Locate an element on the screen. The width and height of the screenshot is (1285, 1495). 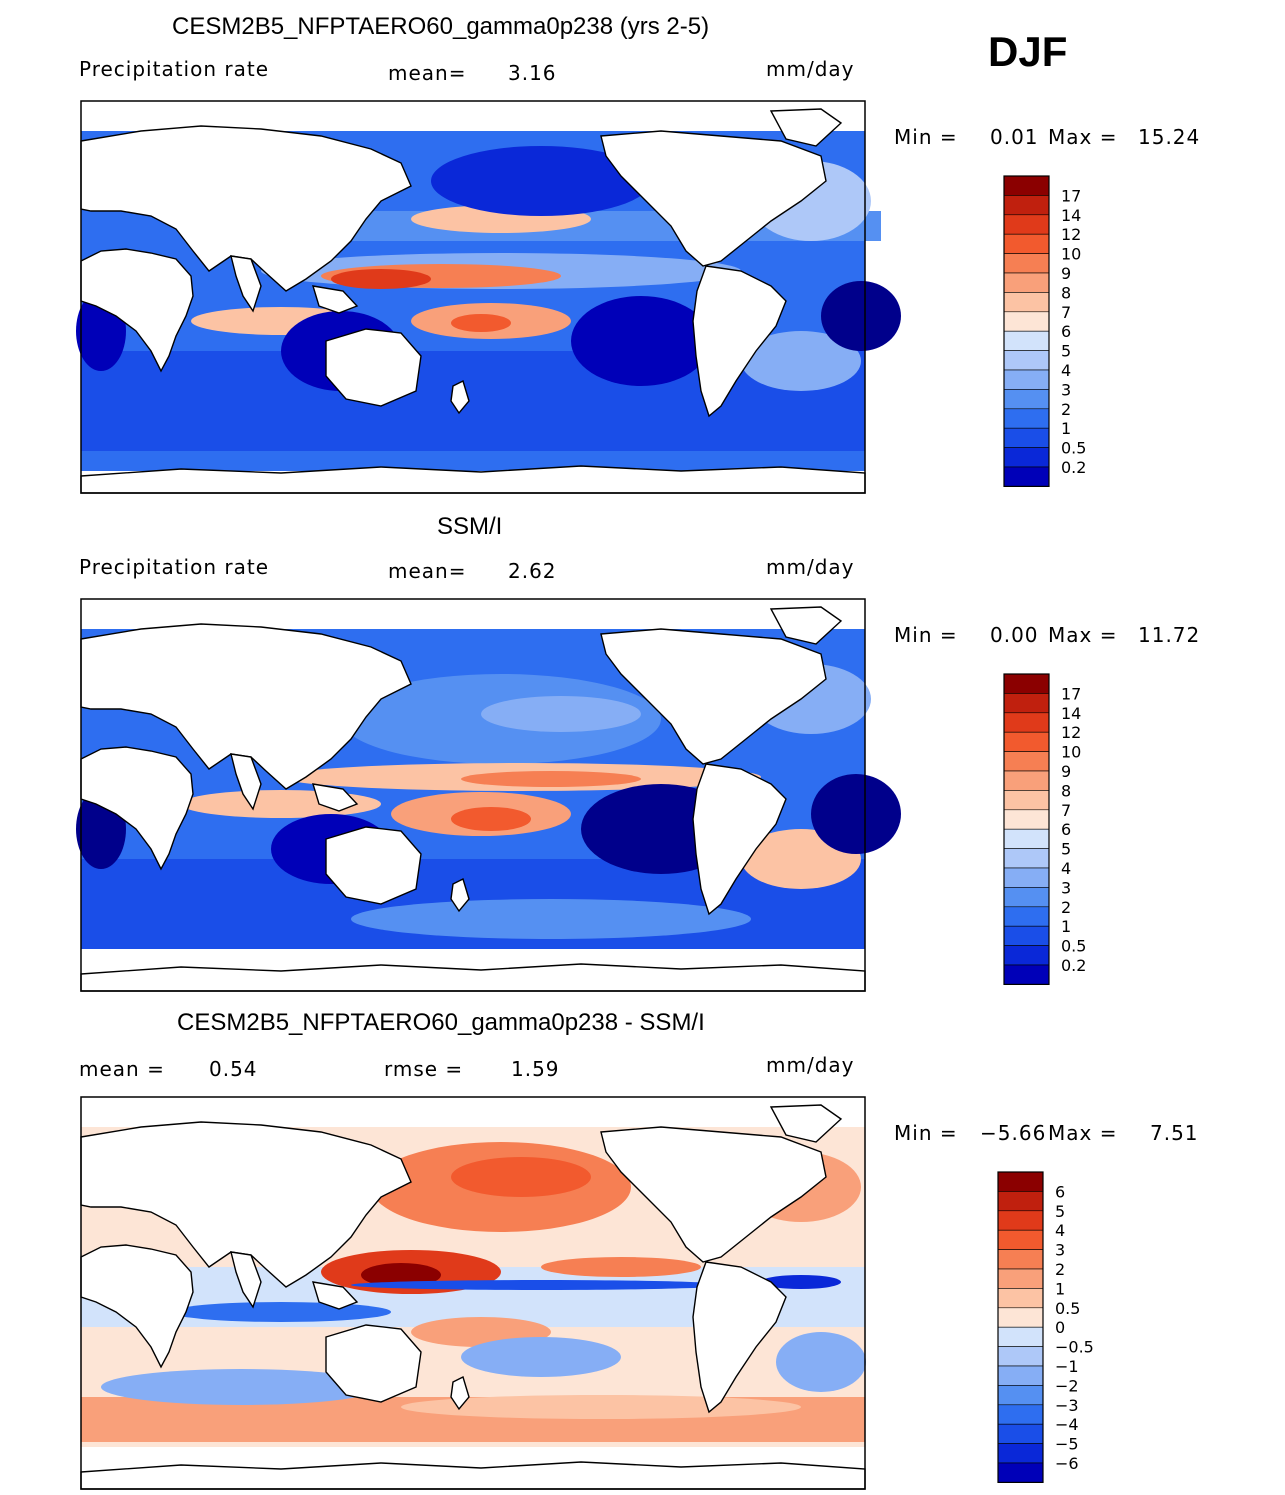
colorbar-tick-label: −0.5 is located at coordinates (1074, 1347).